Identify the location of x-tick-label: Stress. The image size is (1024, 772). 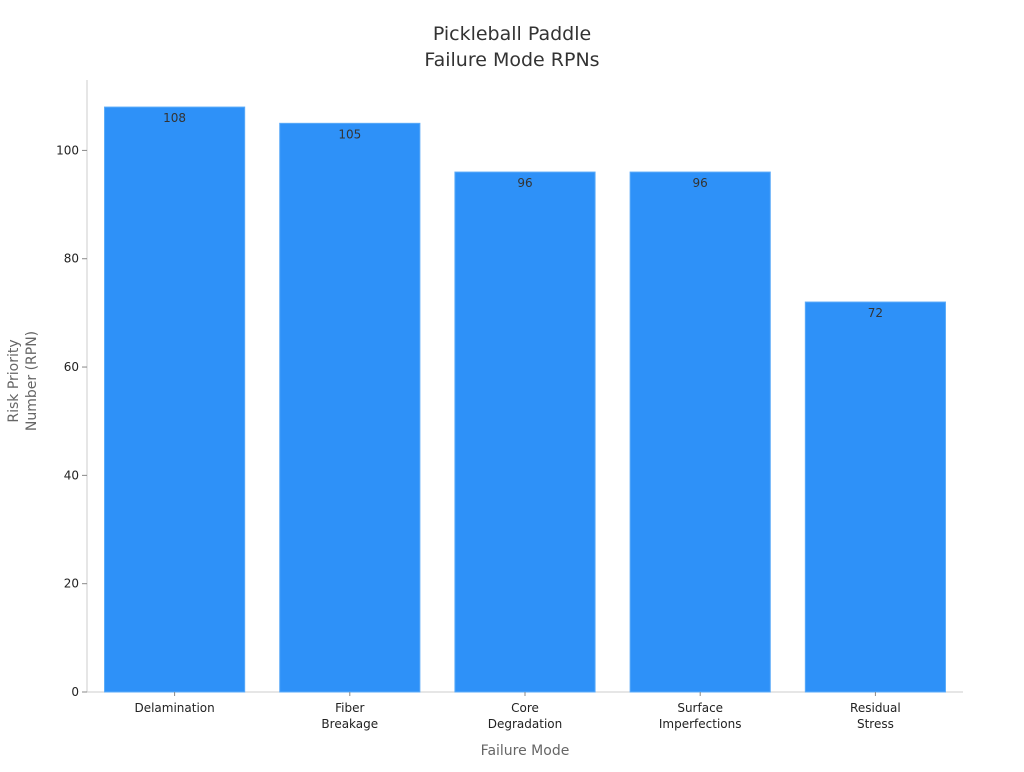
(875, 724).